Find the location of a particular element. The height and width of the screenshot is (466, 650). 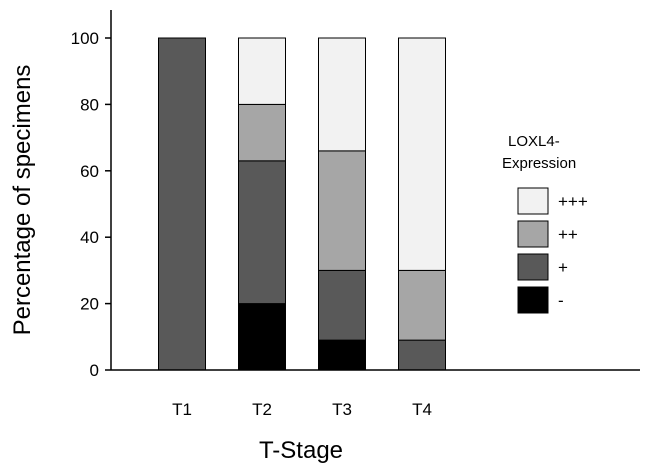

y-tick-label: 0 is located at coordinates (94, 370).